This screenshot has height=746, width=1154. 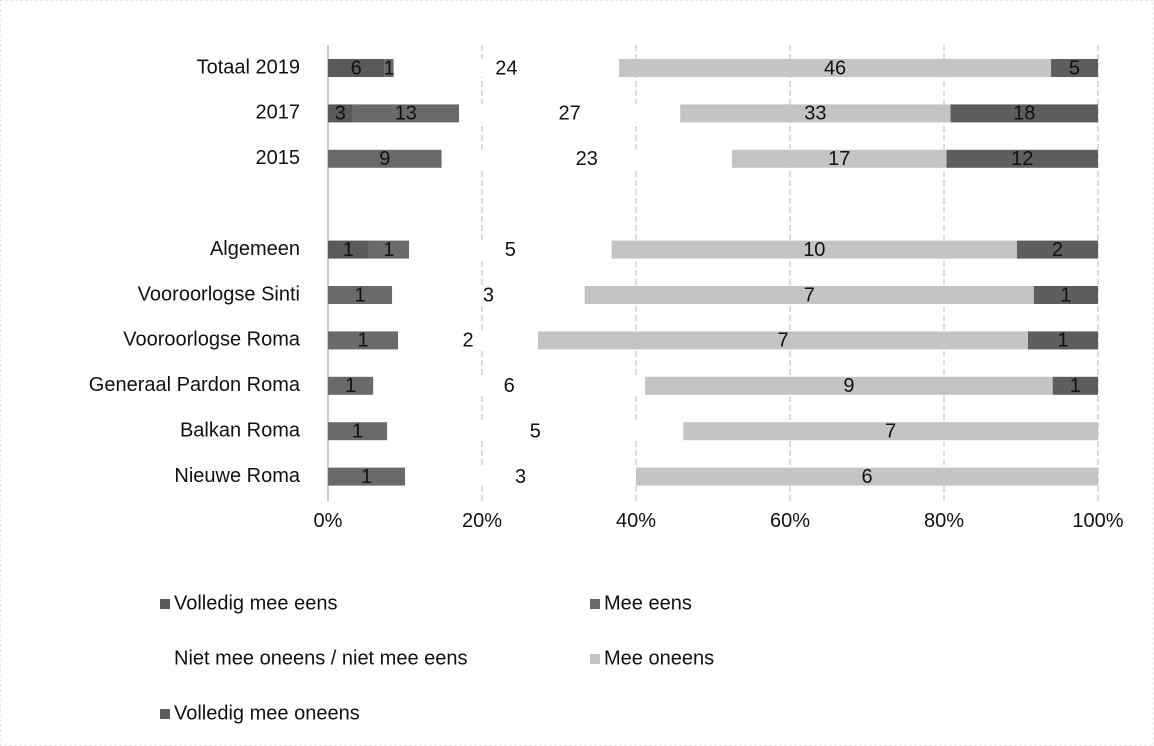 I want to click on x-tick-label: 20%, so click(x=482, y=521).